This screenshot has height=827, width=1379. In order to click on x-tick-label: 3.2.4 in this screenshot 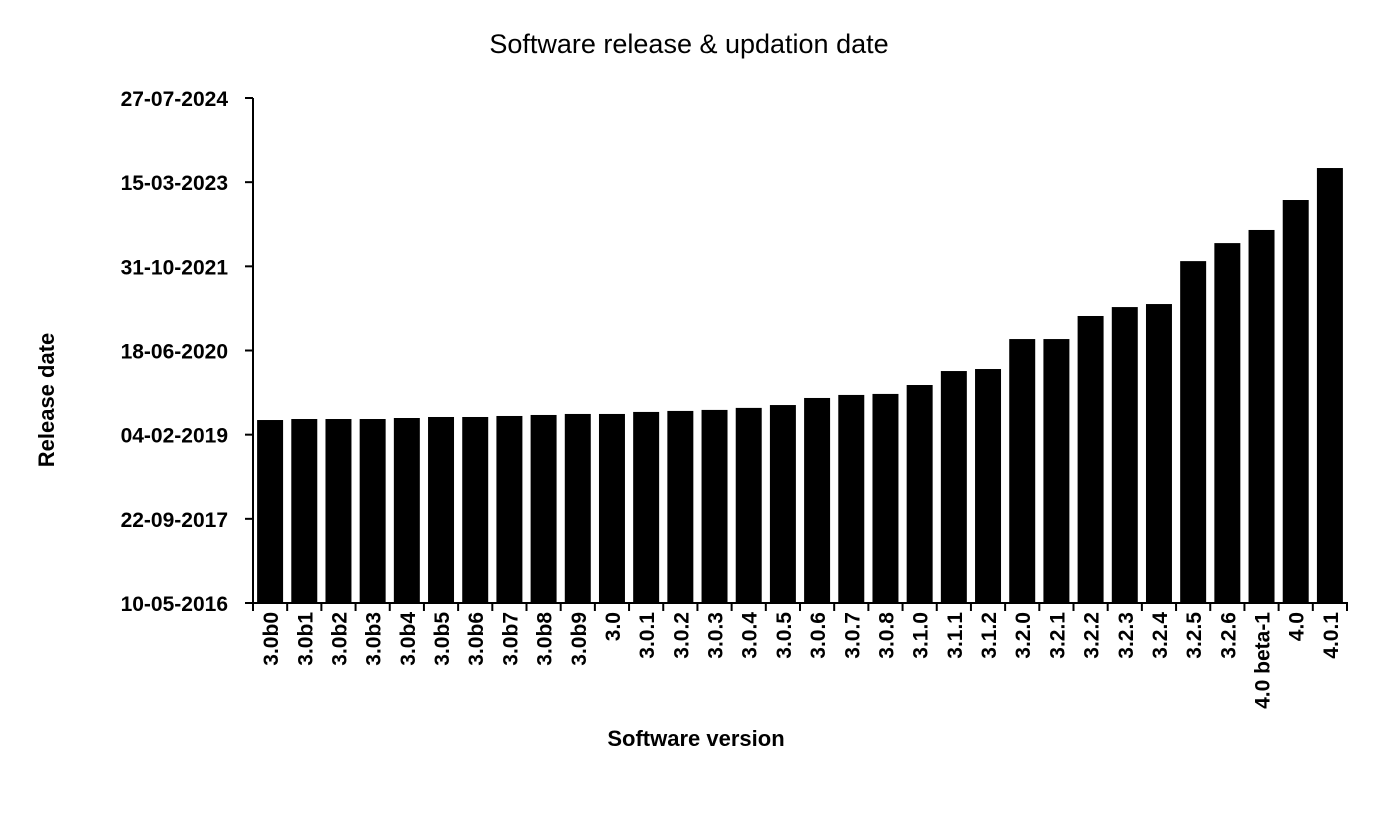, I will do `click(1160, 635)`.